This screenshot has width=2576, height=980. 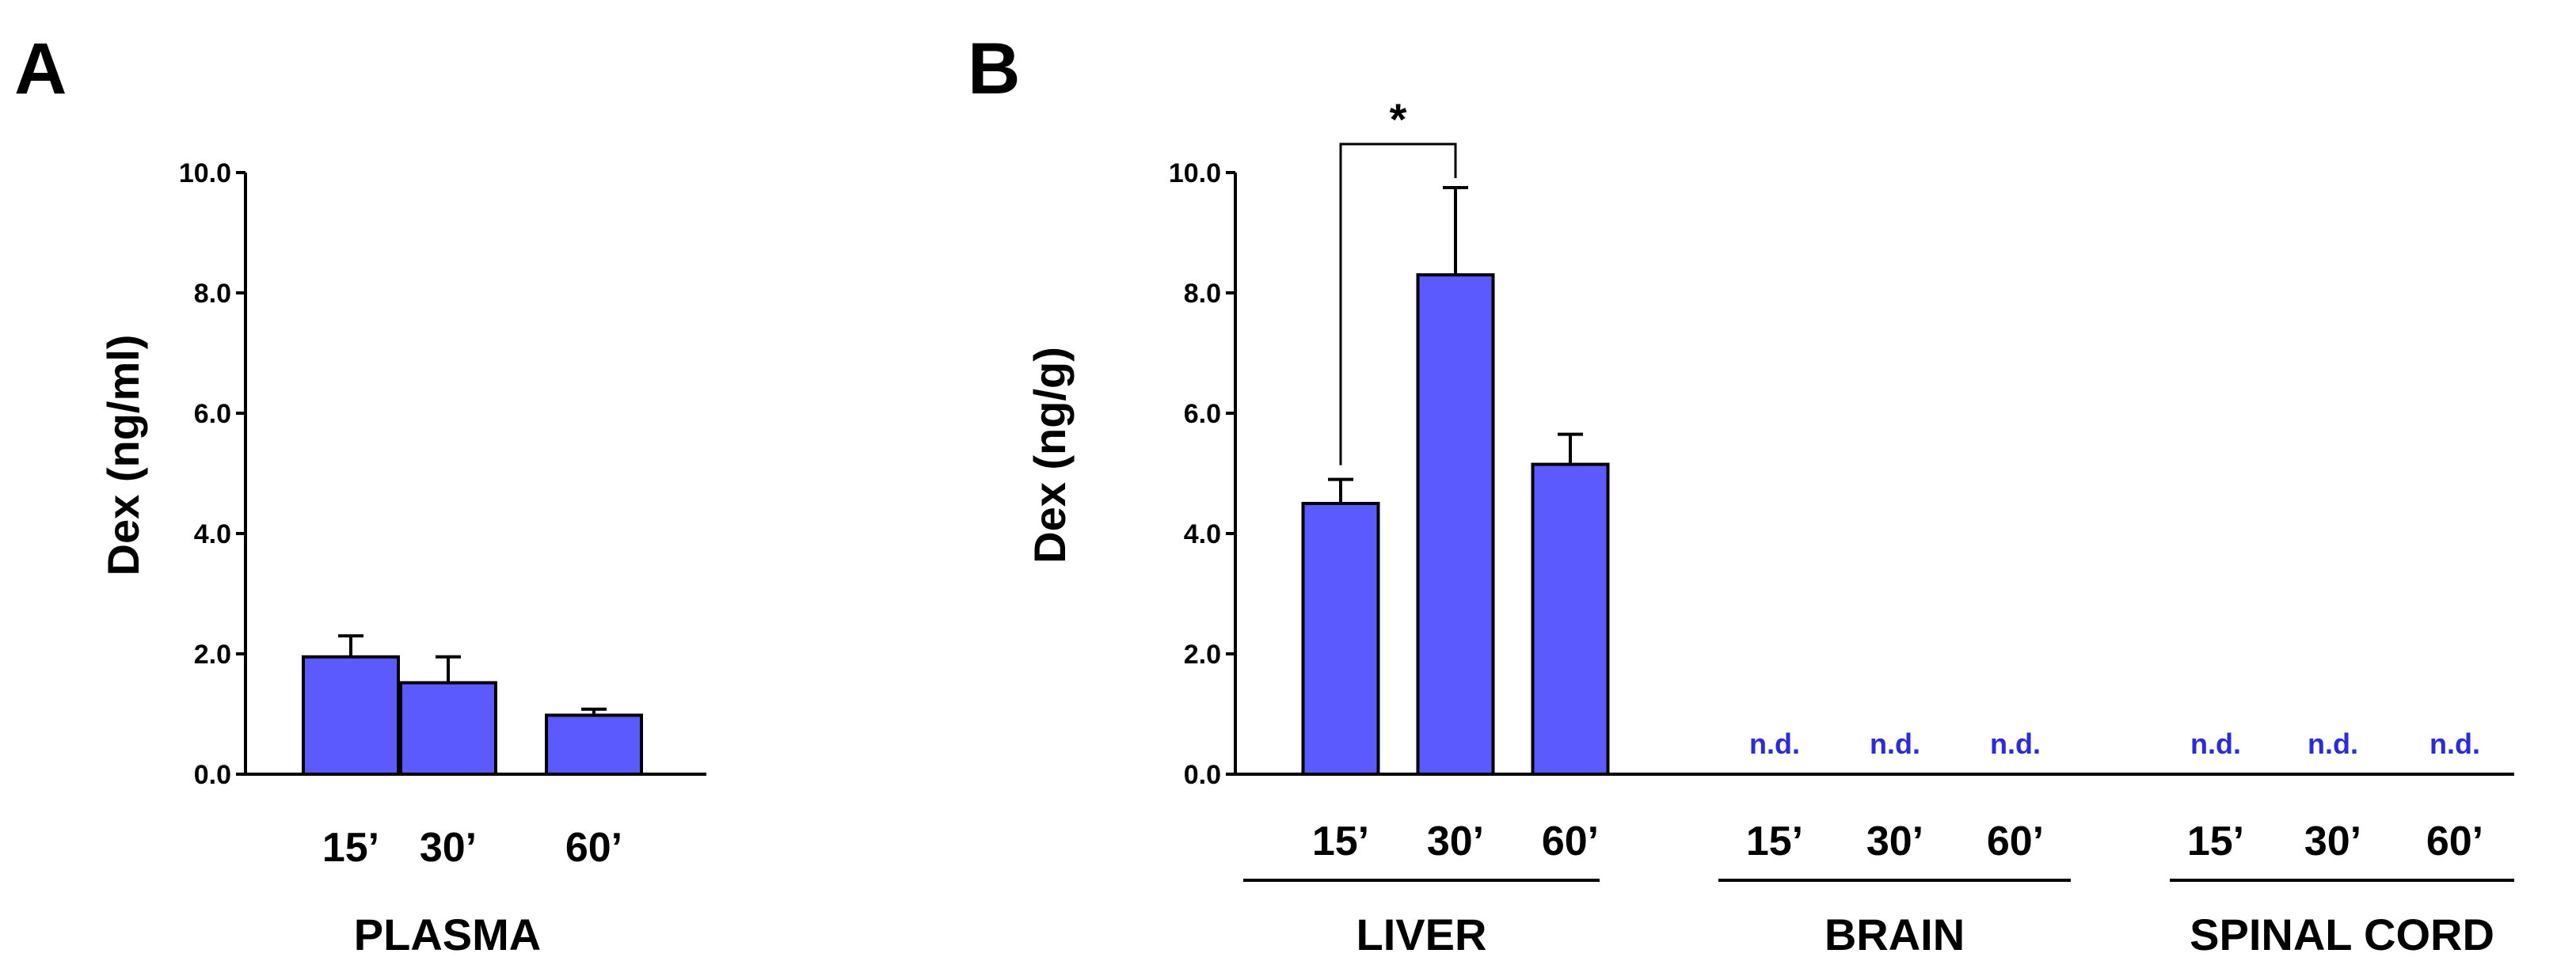 What do you see at coordinates (1895, 935) in the screenshot?
I see `group-label-brain: BRAIN` at bounding box center [1895, 935].